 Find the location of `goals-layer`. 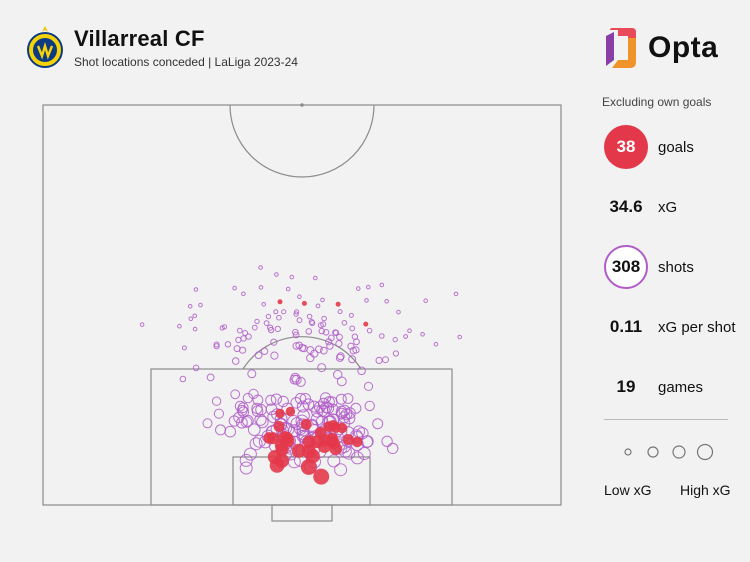

goals-layer is located at coordinates (316, 392).